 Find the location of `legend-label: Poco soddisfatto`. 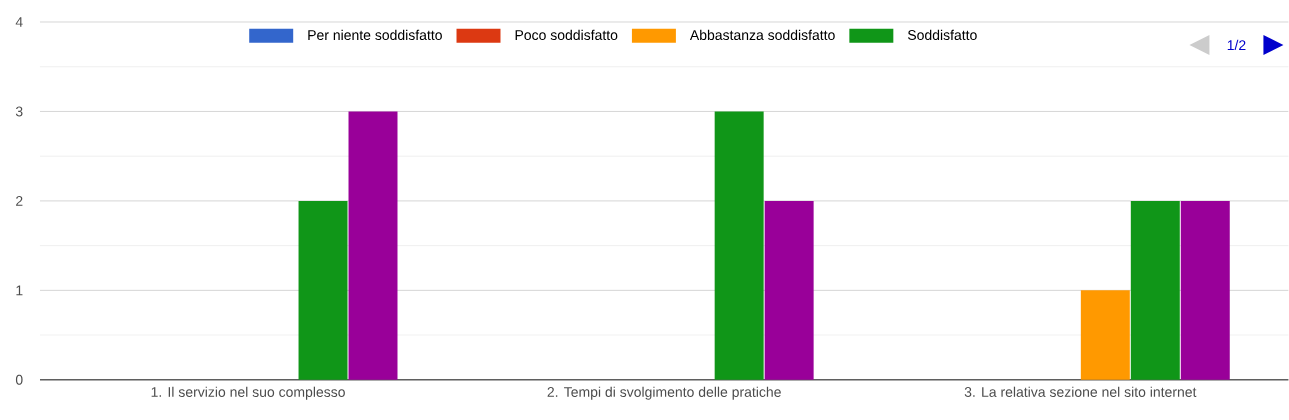

legend-label: Poco soddisfatto is located at coordinates (566, 35).